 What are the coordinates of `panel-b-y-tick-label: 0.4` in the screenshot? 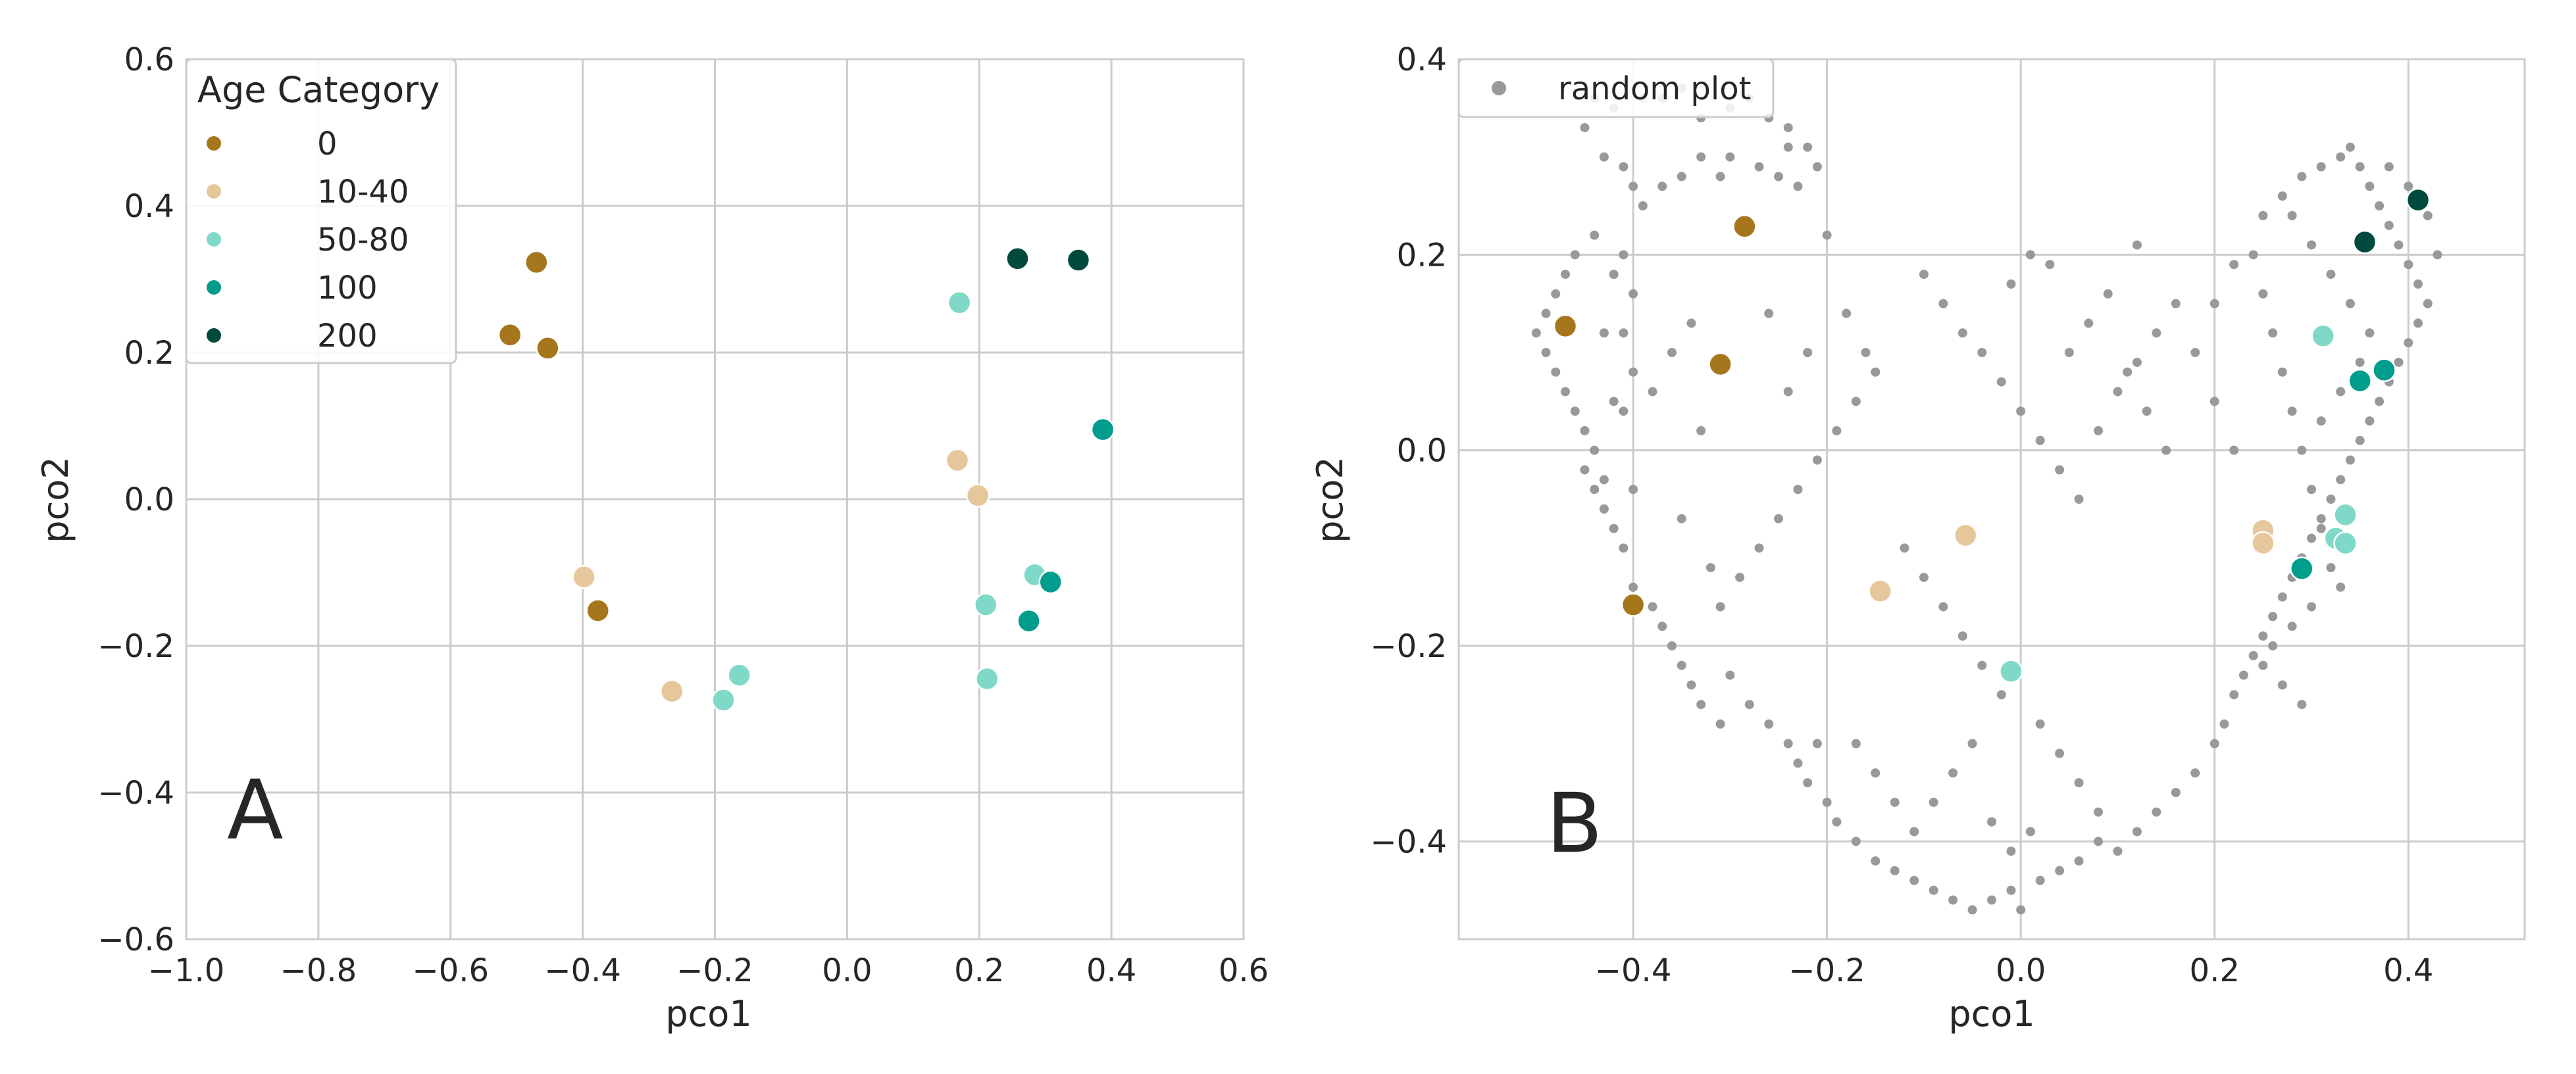 It's located at (1422, 60).